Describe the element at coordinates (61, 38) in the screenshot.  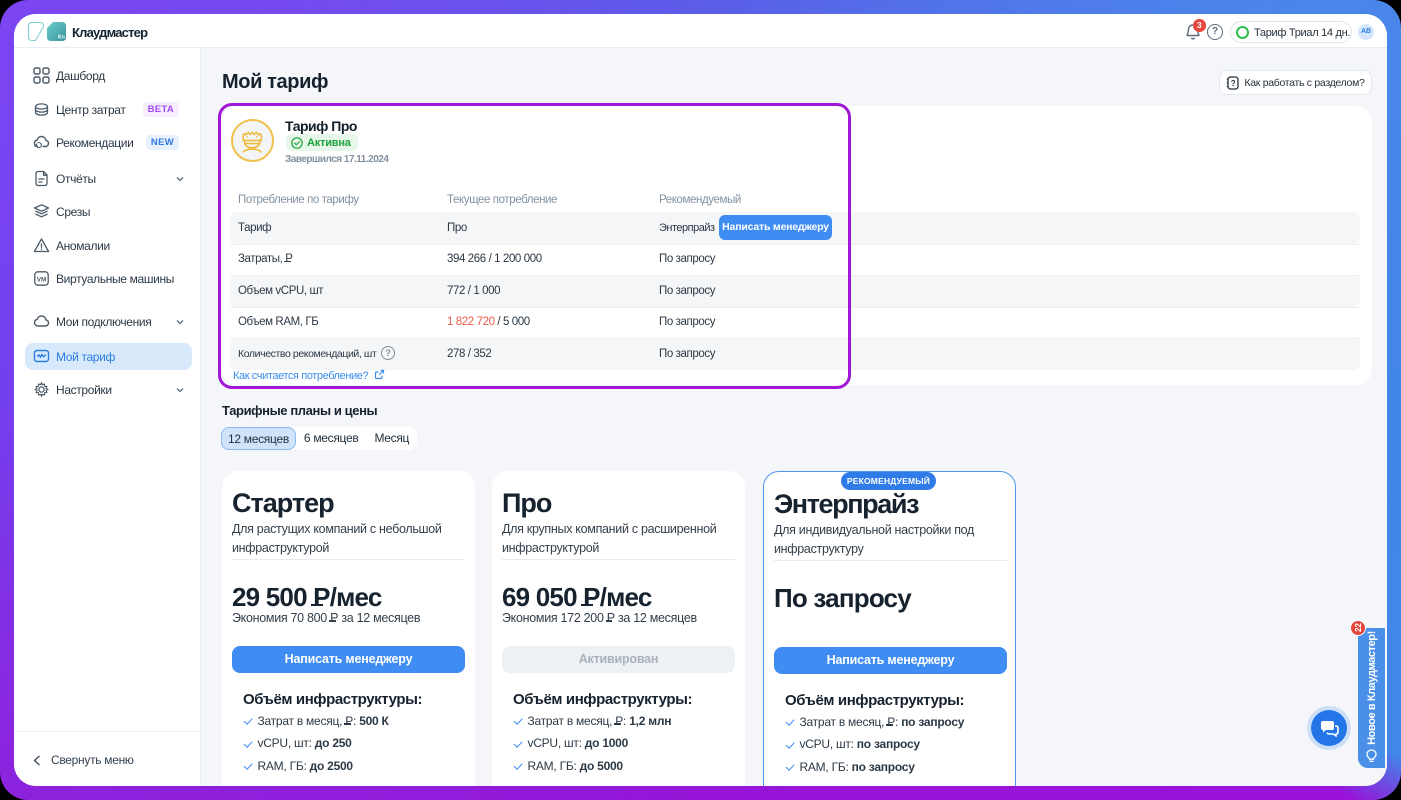
I see `svg-text: Кл` at that location.